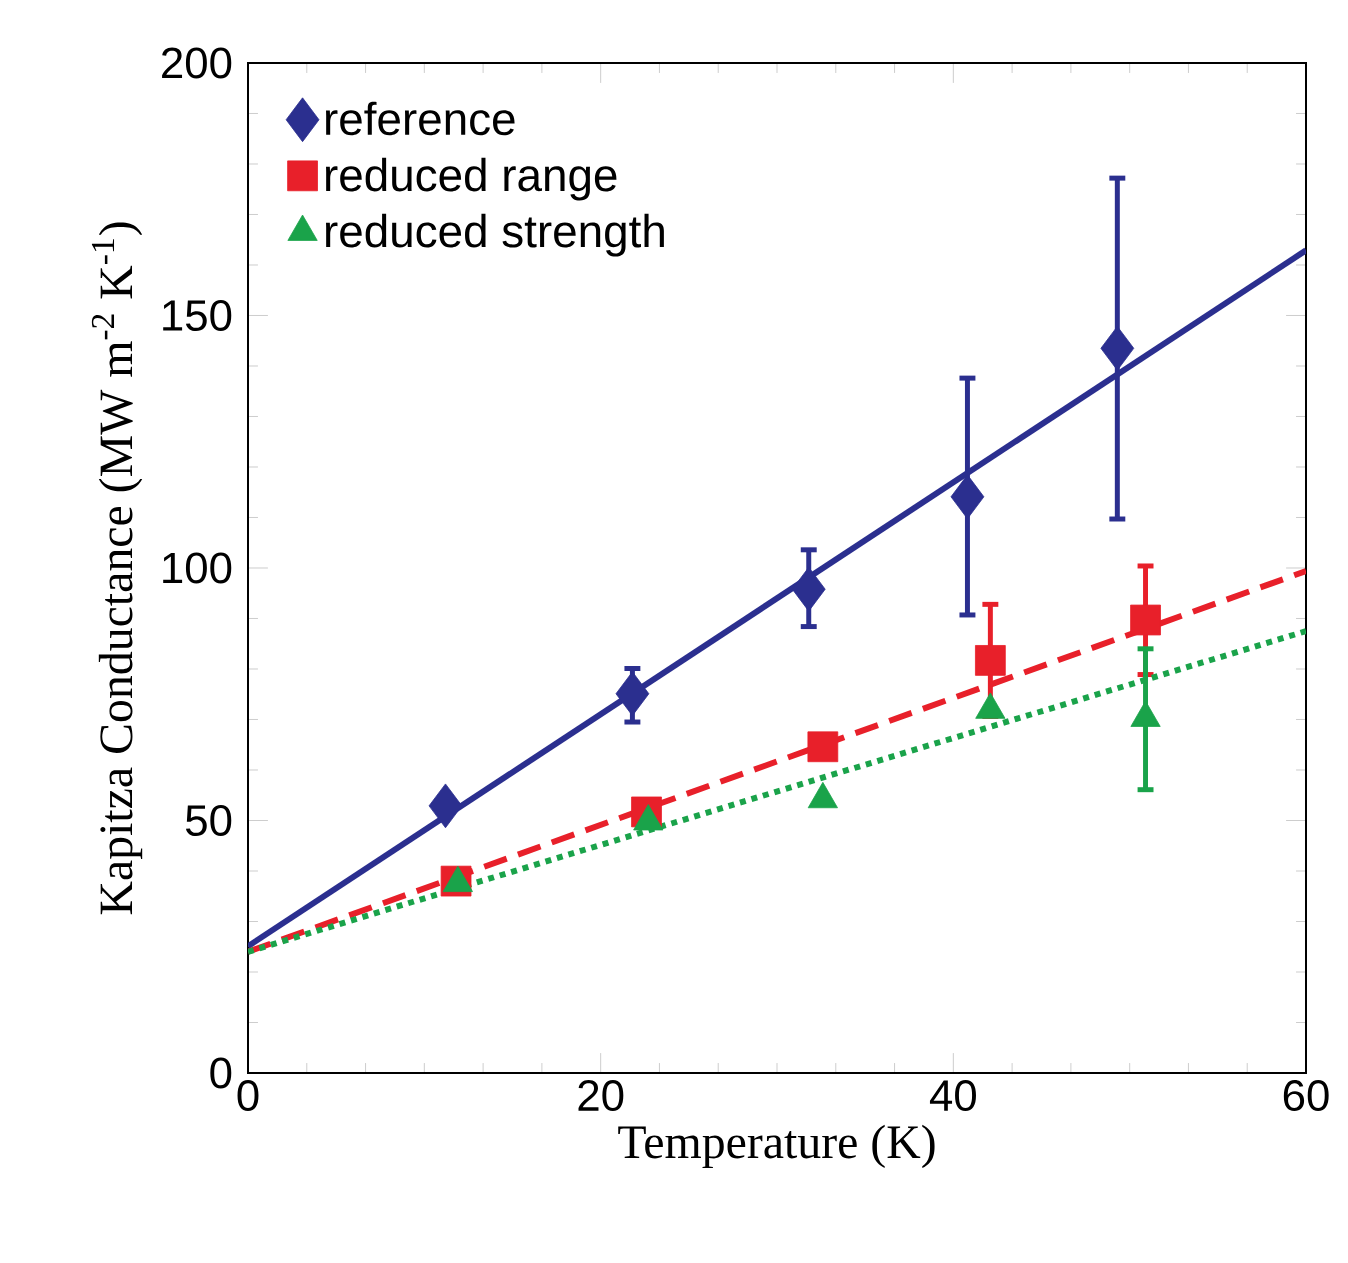  What do you see at coordinates (208, 820) in the screenshot?
I see `y-tick-label: 50` at bounding box center [208, 820].